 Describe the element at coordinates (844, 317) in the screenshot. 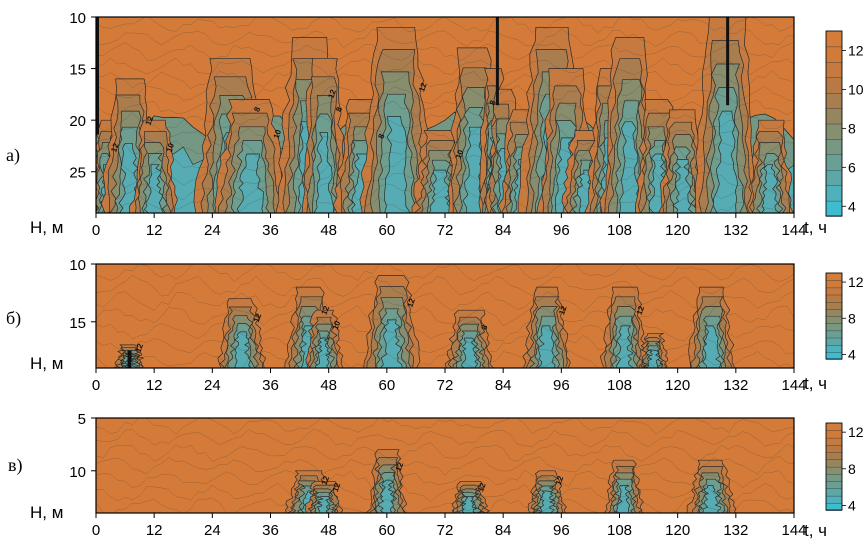

I see `panel-b-colorbar: 4 8 12` at that location.